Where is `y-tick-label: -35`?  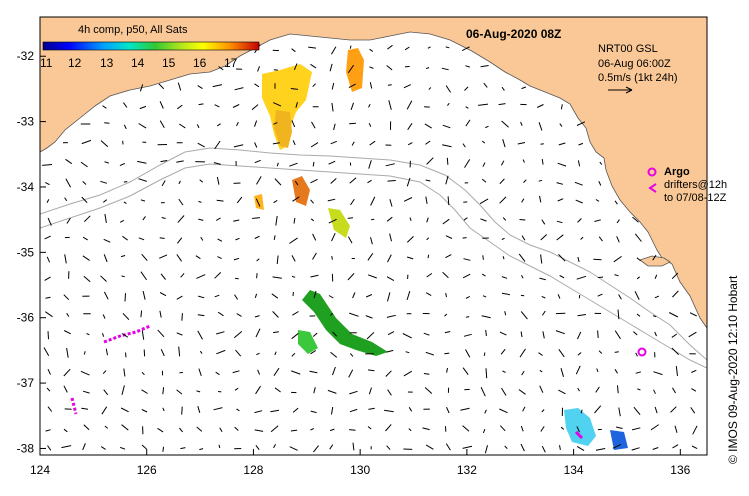
y-tick-label: -35 is located at coordinates (26, 252).